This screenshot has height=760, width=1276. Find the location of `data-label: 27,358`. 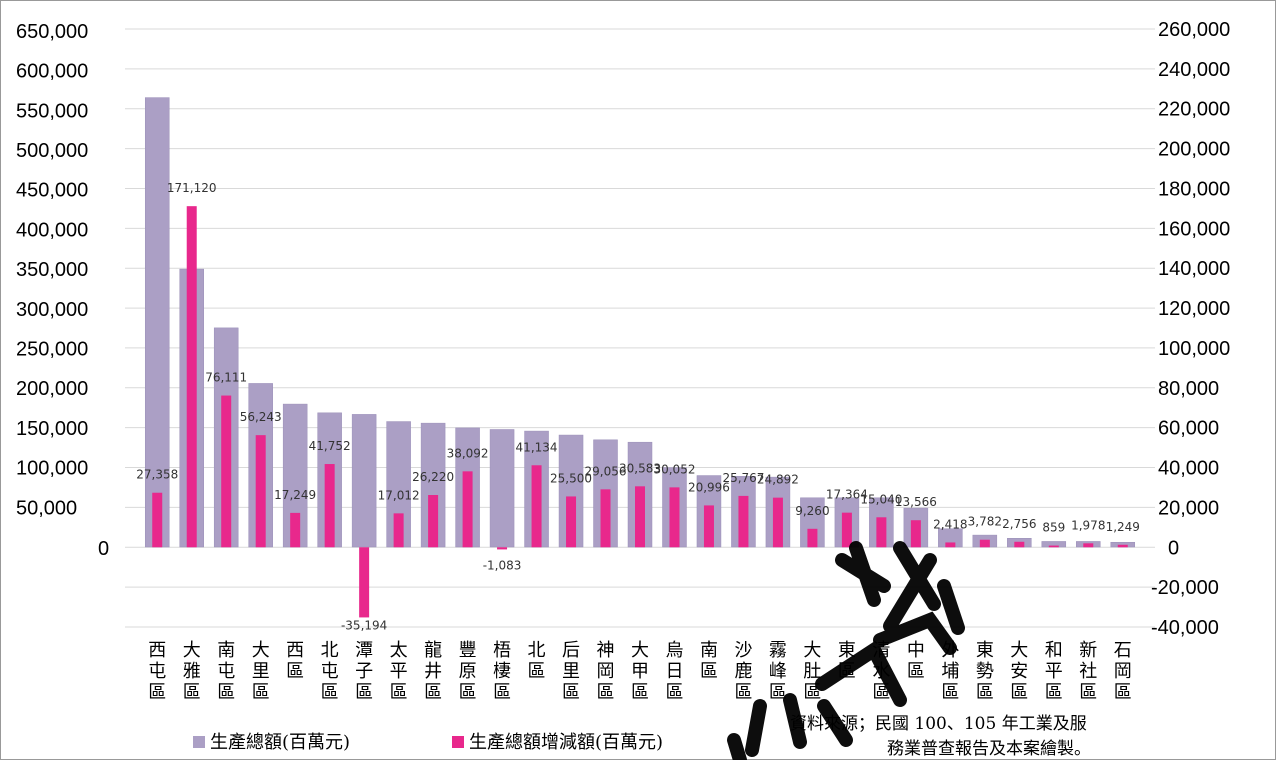

data-label: 27,358 is located at coordinates (157, 475).